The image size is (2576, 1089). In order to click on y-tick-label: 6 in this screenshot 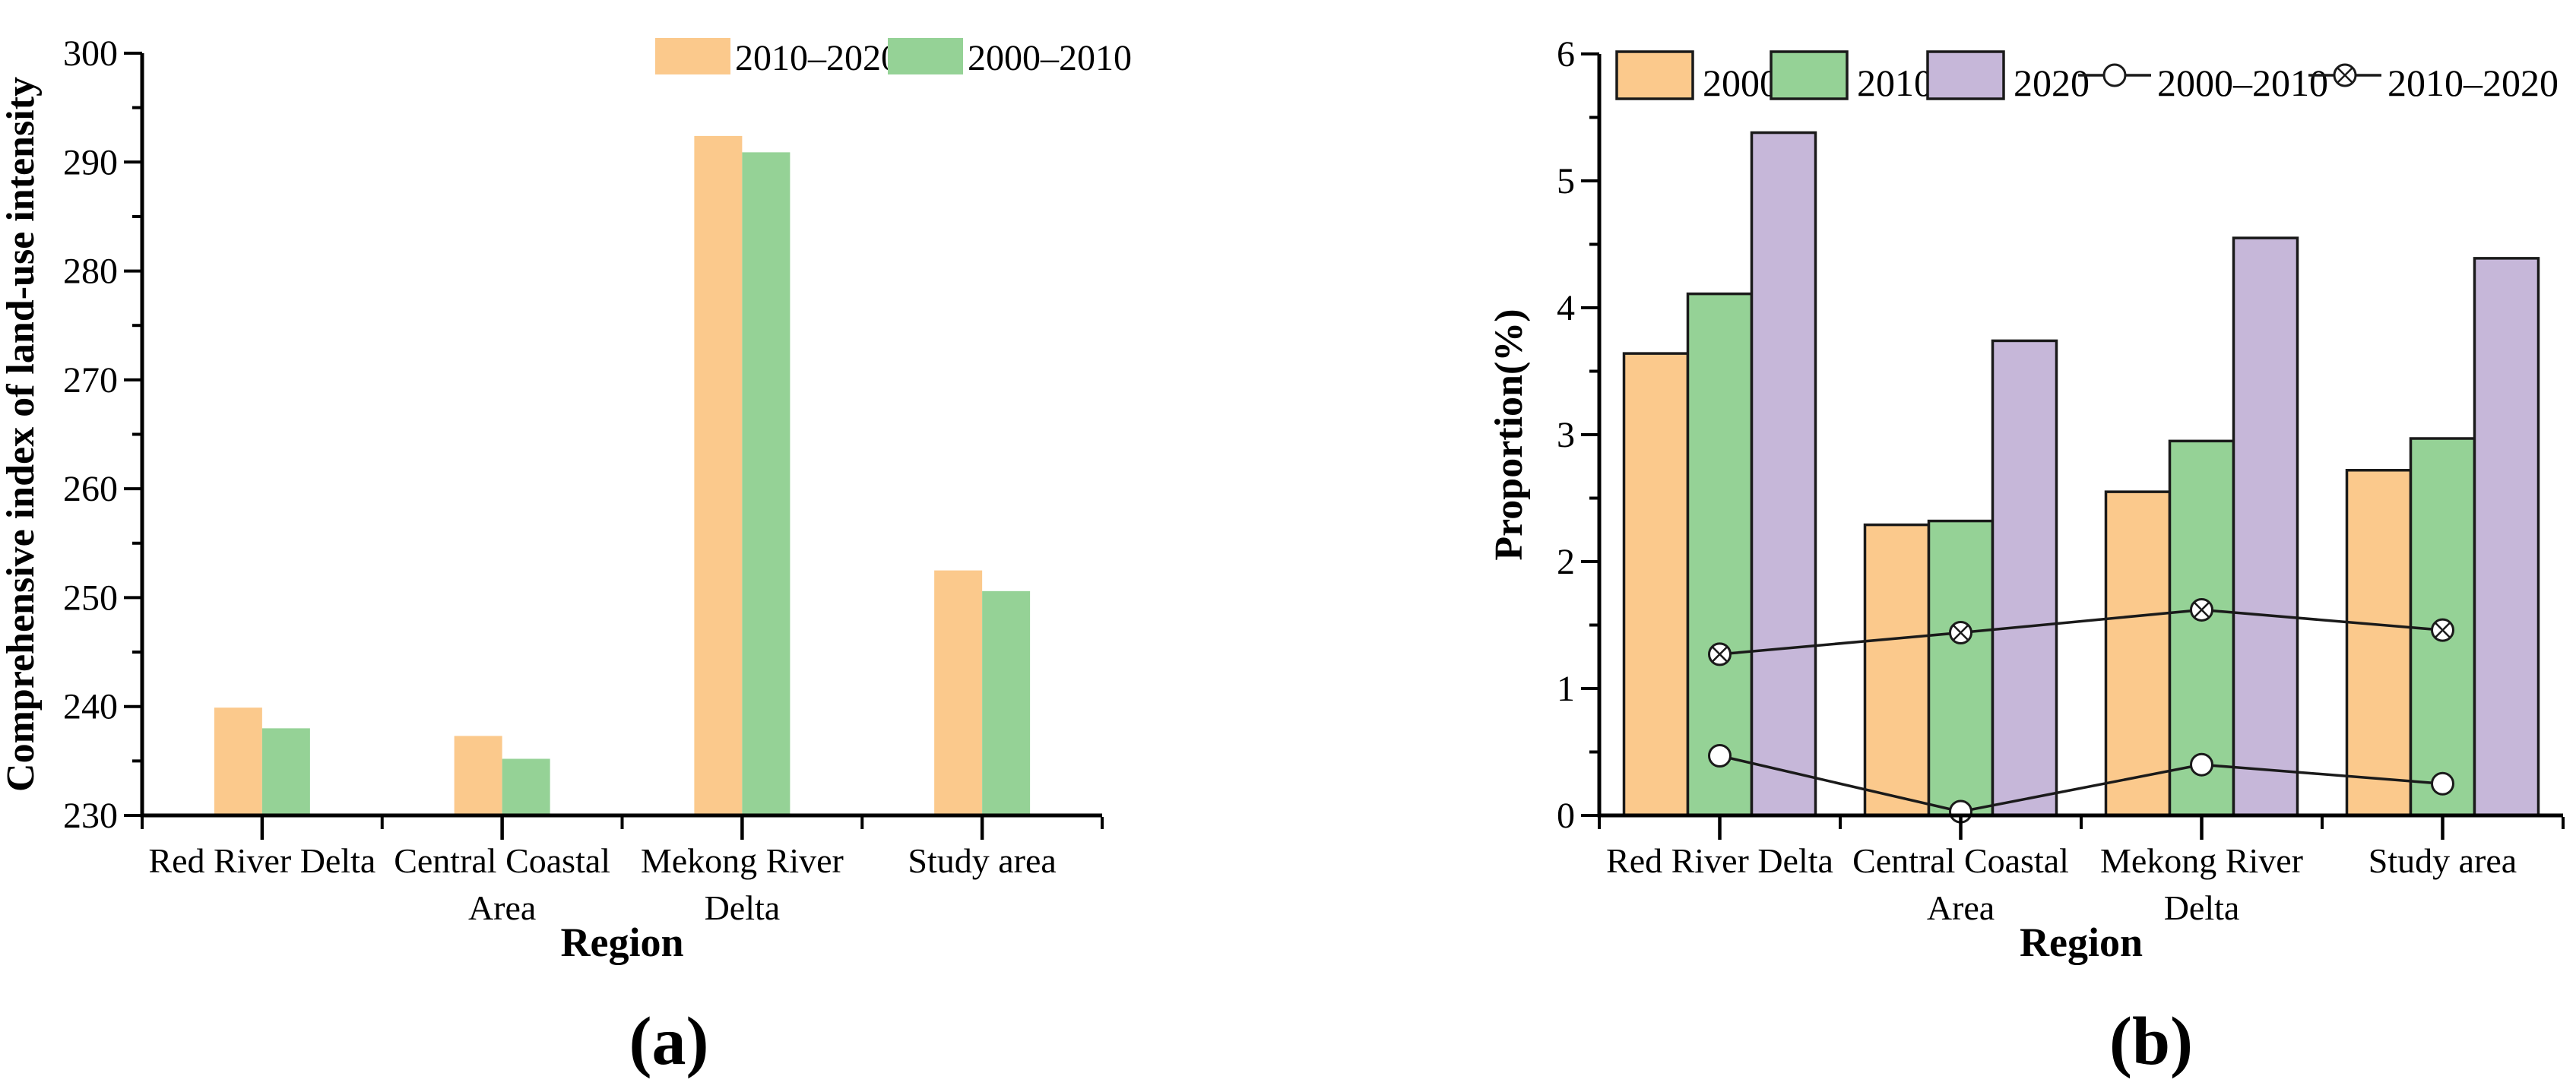, I will do `click(1566, 54)`.